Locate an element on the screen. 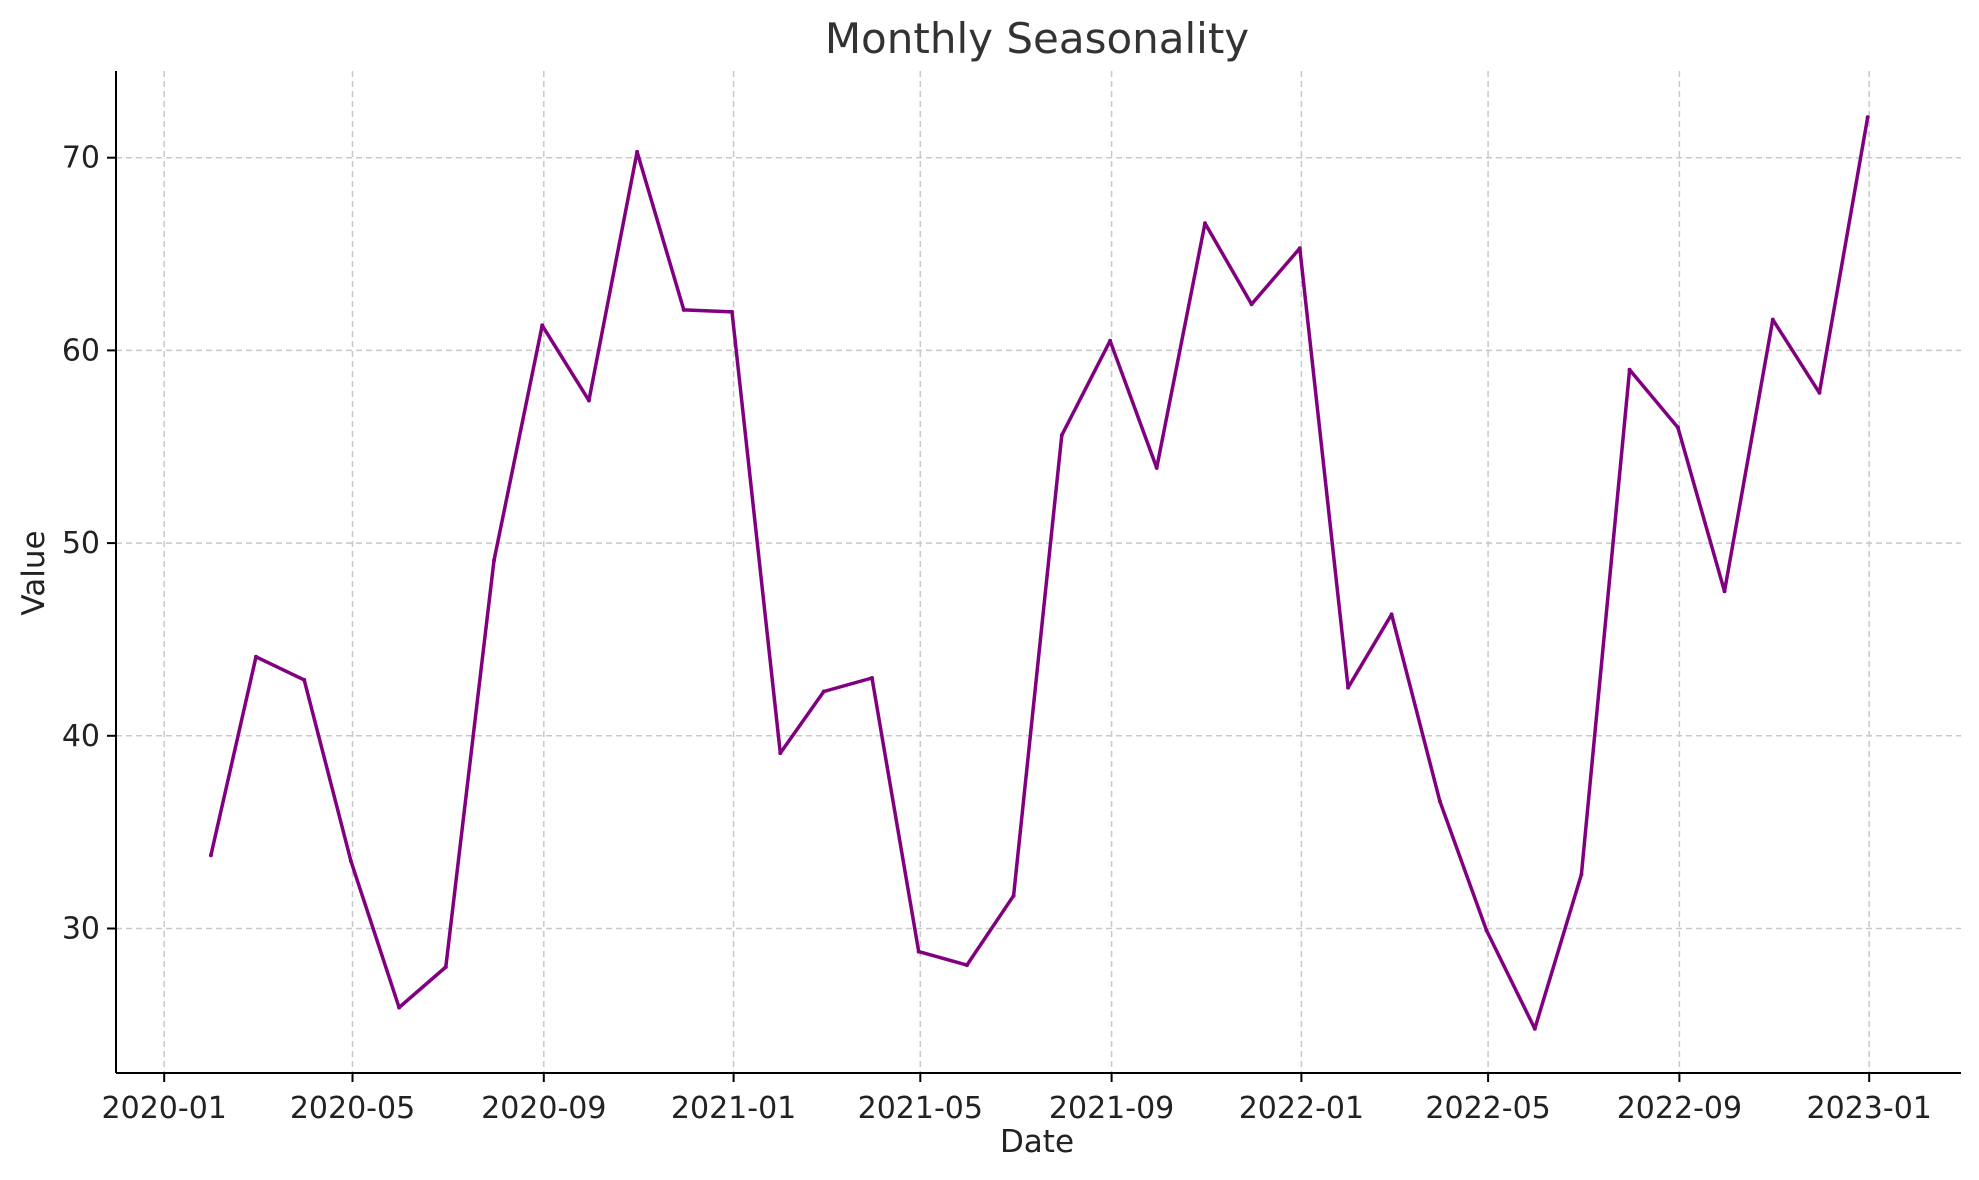  x-tick-label: 2022-01 is located at coordinates (1301, 1108).